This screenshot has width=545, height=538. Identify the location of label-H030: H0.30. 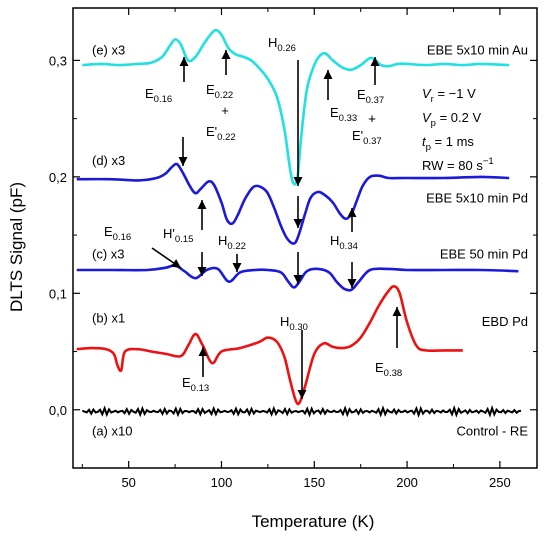
(294, 323).